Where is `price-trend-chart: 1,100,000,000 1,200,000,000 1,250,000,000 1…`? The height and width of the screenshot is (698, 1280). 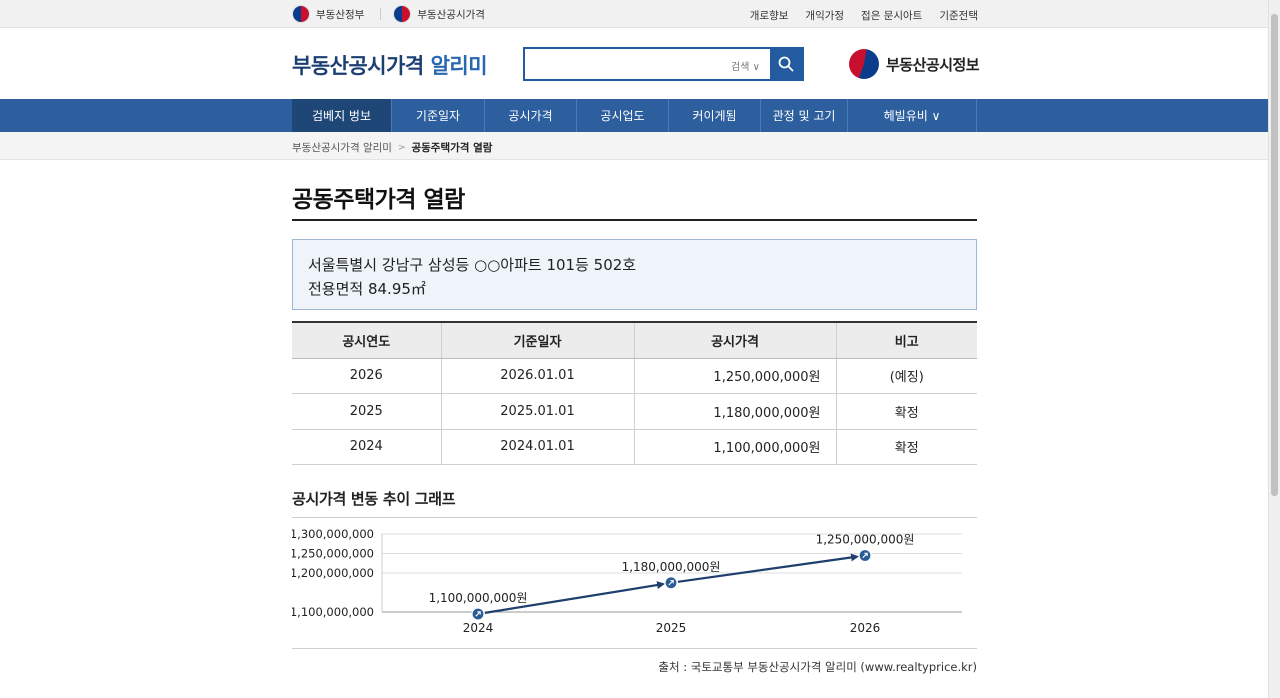
price-trend-chart: 1,100,000,000 1,200,000,000 1,250,000,000 1… is located at coordinates (627, 581).